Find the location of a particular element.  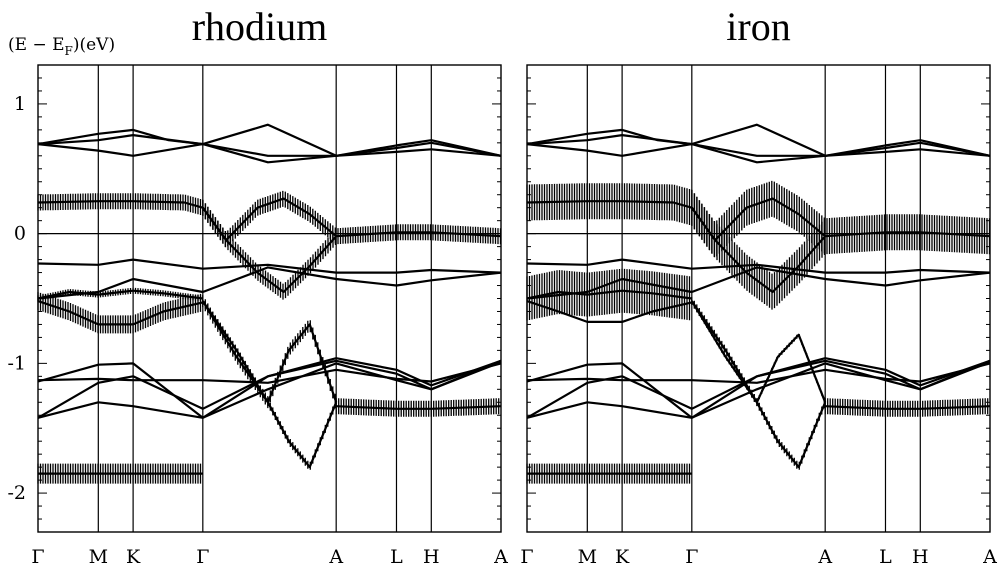

y-tick-label: 0 is located at coordinates (20, 234).